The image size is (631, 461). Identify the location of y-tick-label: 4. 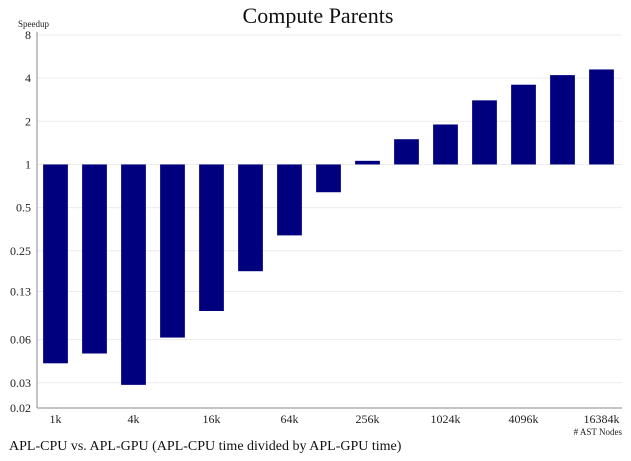
(28, 78).